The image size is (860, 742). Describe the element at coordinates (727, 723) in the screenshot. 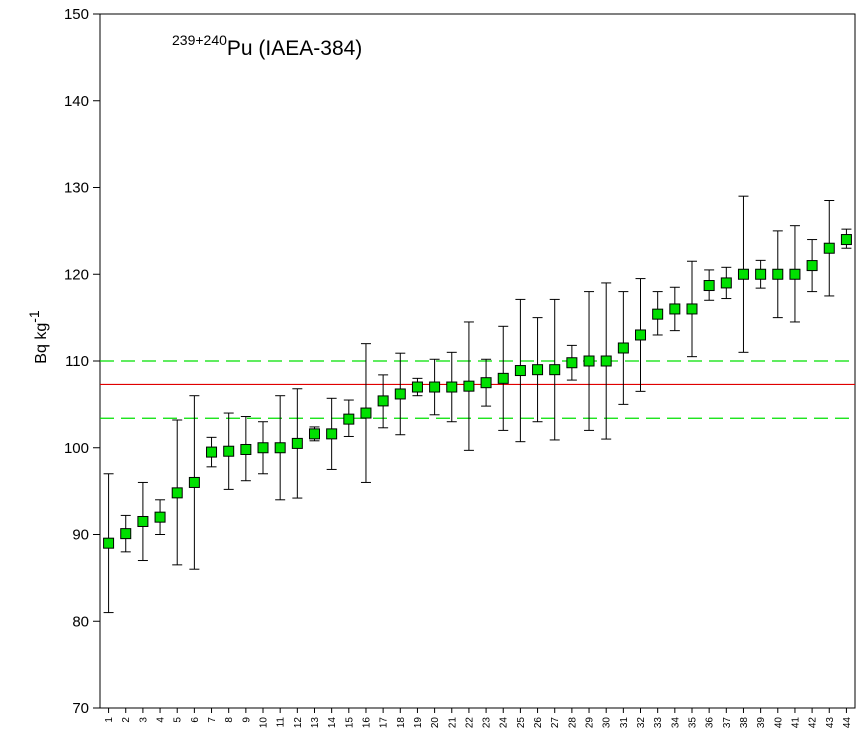

I see `x-tick-label: 37` at that location.